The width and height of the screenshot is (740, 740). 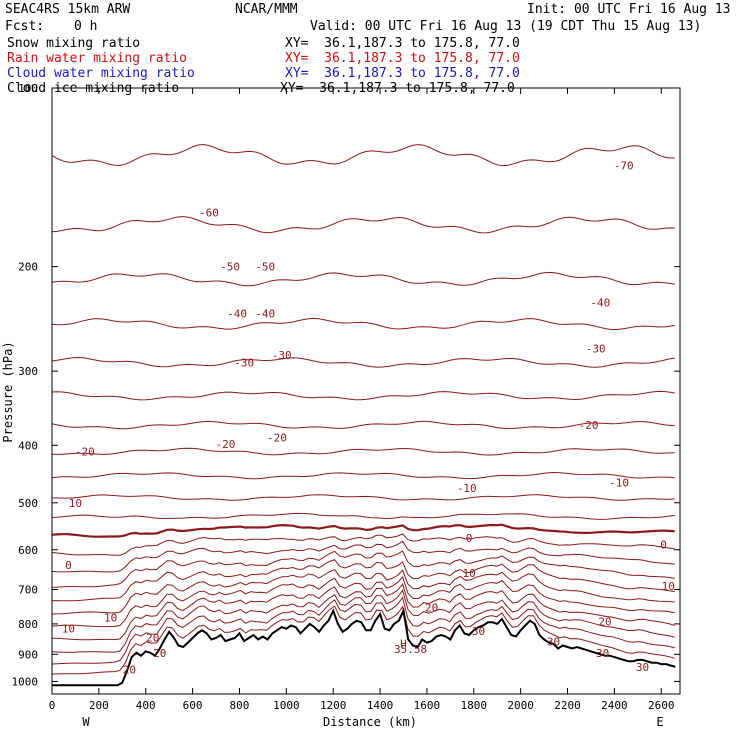 I want to click on field-label-snow: Snow mixing ratio, so click(x=74, y=43).